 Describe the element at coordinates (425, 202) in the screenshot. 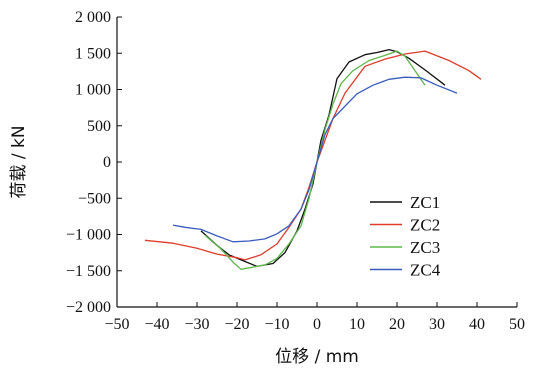

I see `legend-label-zc1: ZC1` at that location.